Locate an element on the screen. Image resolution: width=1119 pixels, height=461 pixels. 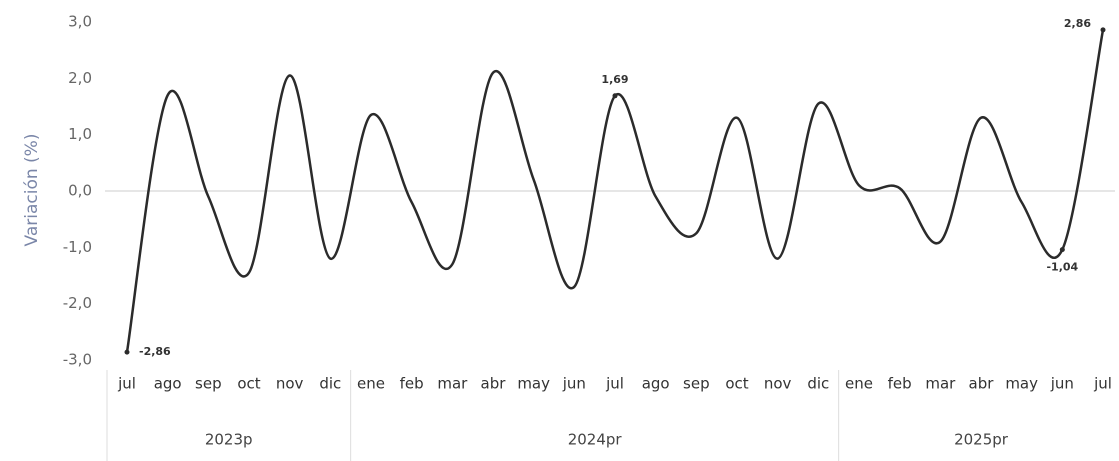
y-tick-label: 2,0 is located at coordinates (80, 78).